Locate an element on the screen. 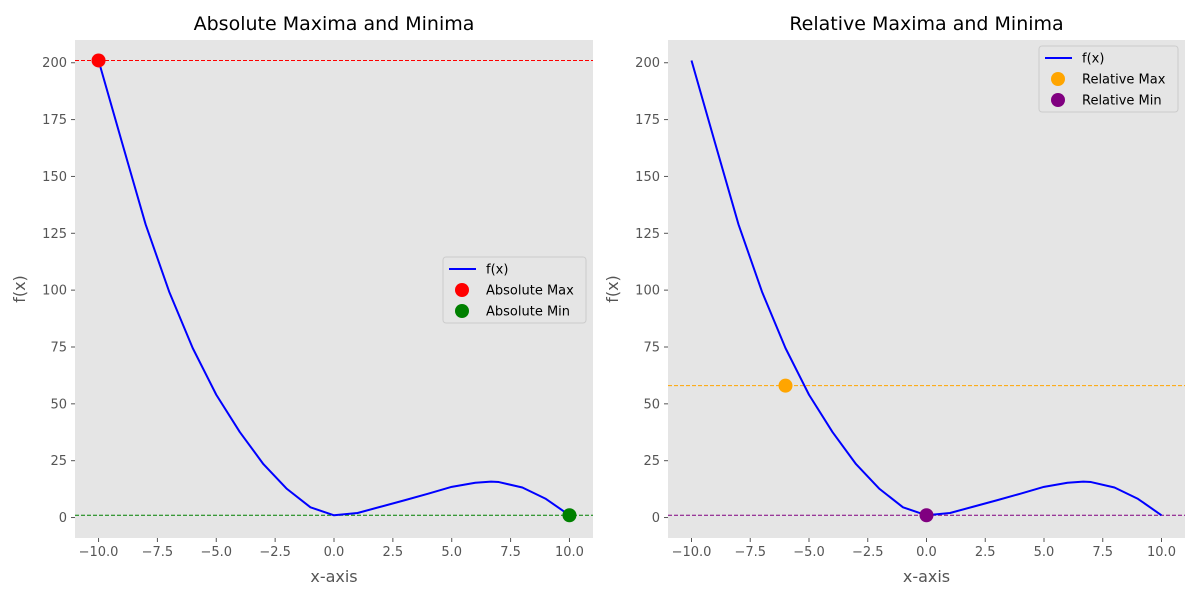 This screenshot has width=1200, height=600. legend: f(x) Absolute Max Absolute Min is located at coordinates (514, 290).